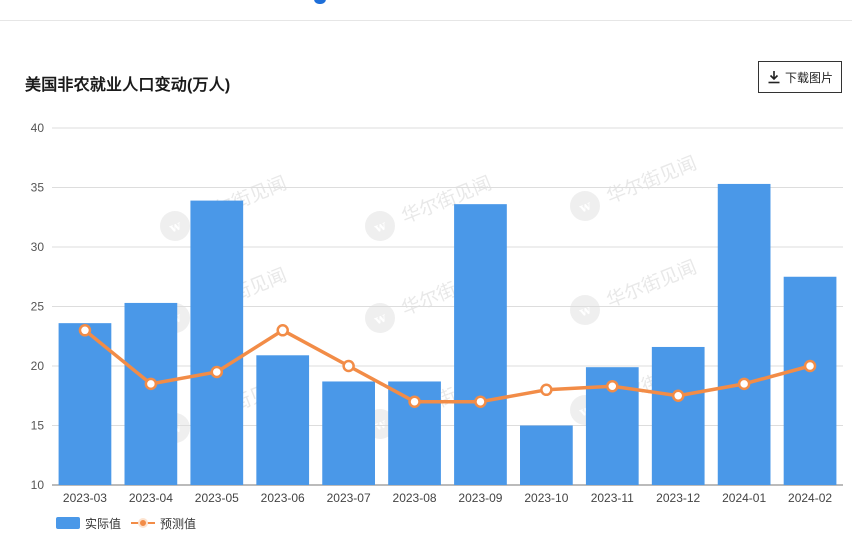  What do you see at coordinates (38, 307) in the screenshot?
I see `y-tick-label: 25` at bounding box center [38, 307].